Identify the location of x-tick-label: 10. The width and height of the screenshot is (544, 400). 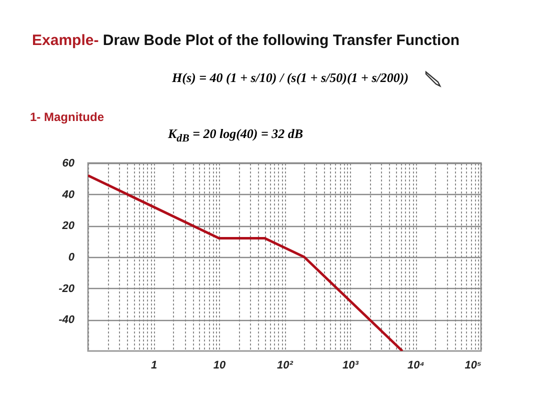
(219, 366).